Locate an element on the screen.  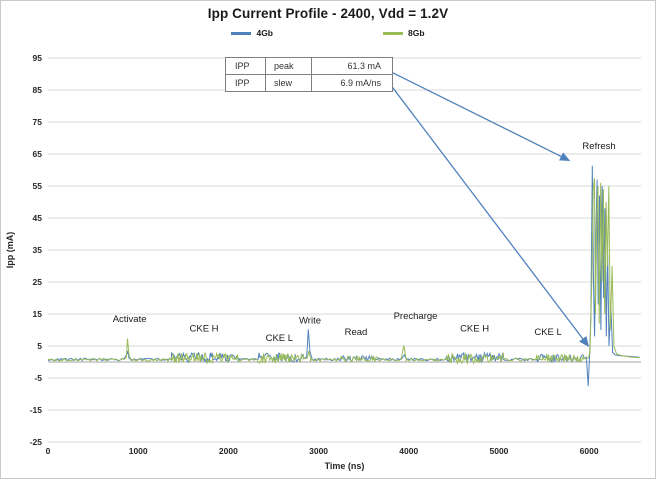
ipp-peak-label: peak is located at coordinates (289, 66).